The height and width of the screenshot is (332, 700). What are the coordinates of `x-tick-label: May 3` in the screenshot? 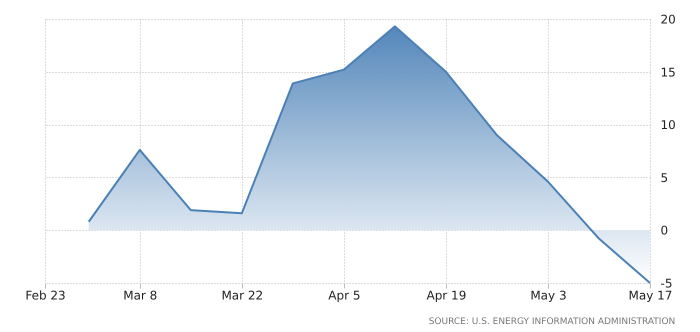 It's located at (548, 295).